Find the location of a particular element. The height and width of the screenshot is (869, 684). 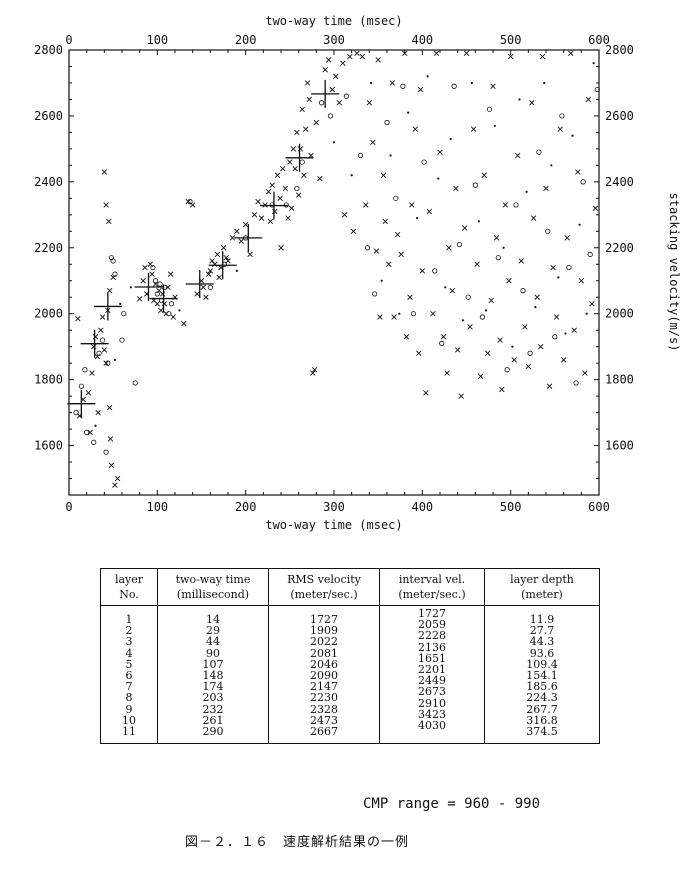

table-cell: 7 is located at coordinates (129, 687).